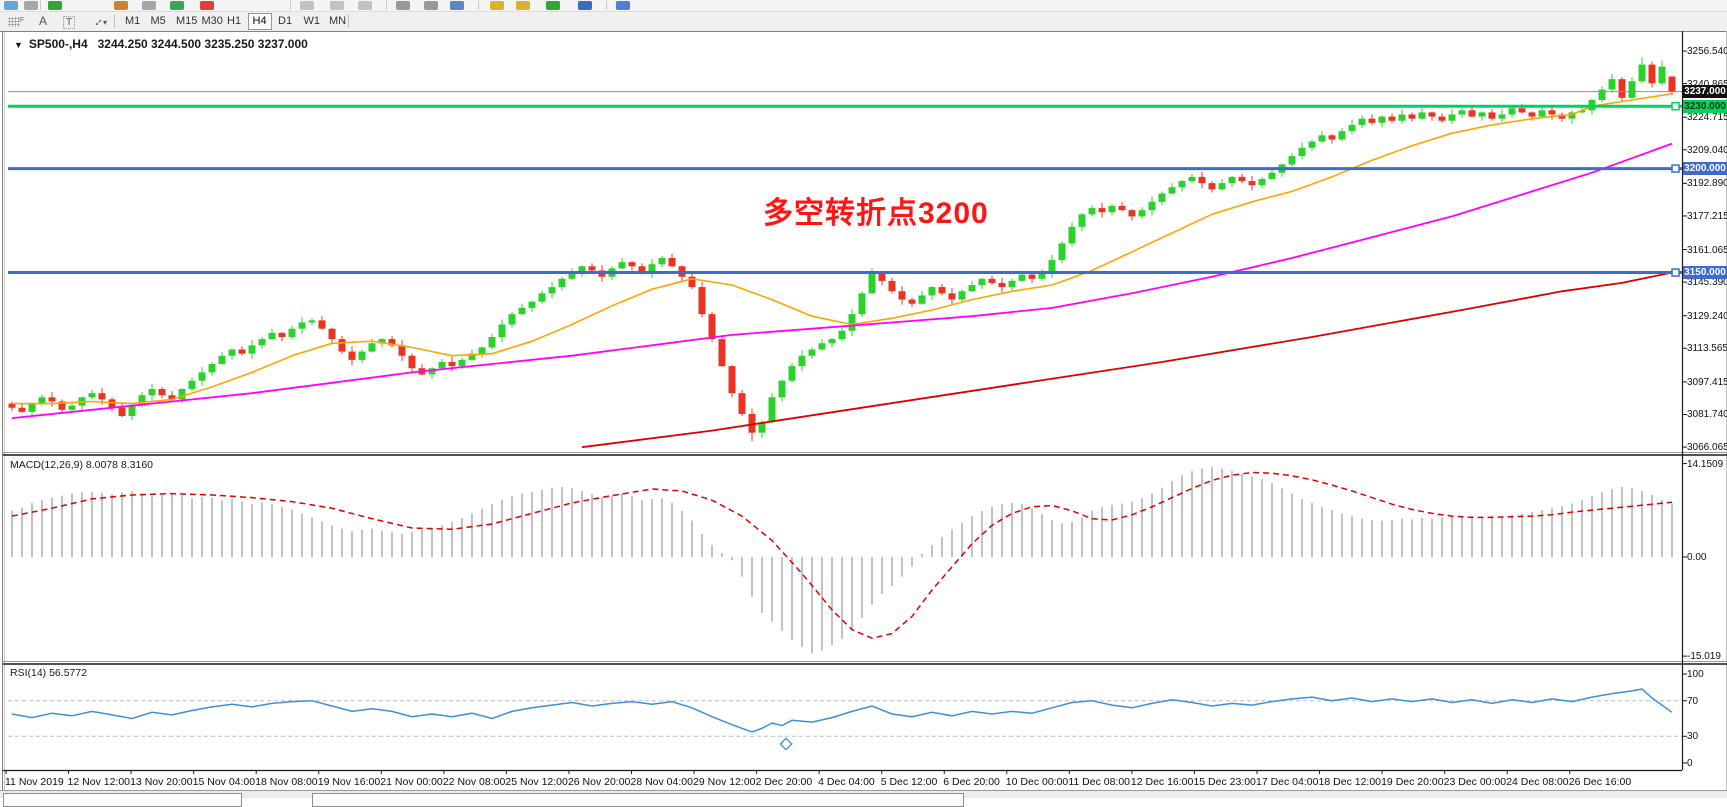 The width and height of the screenshot is (1727, 807). What do you see at coordinates (623, 5) in the screenshot?
I see `chart-shift-icon` at bounding box center [623, 5].